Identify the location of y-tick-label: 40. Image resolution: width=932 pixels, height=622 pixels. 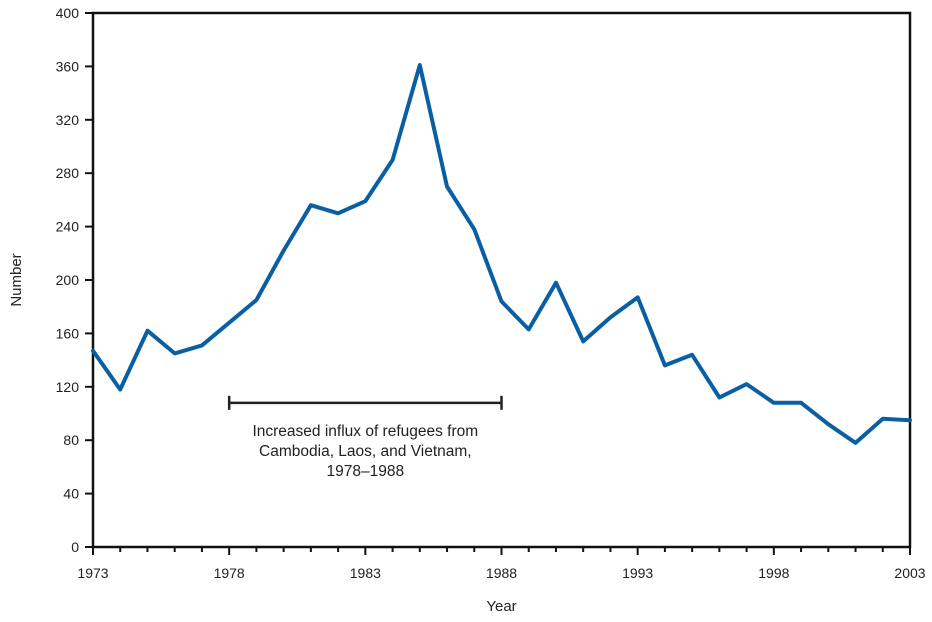
(71, 494).